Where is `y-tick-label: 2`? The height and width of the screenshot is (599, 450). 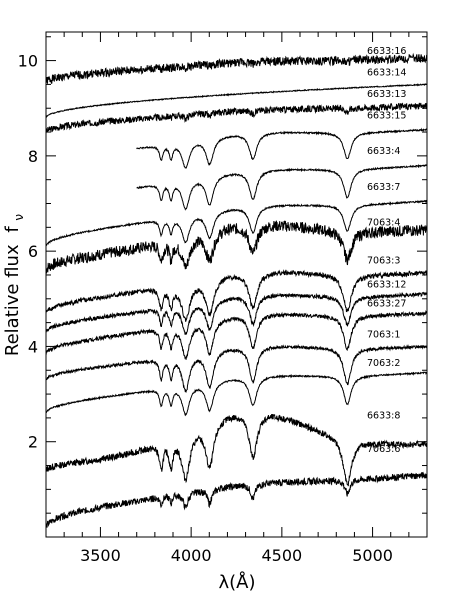 y-tick-label: 2 is located at coordinates (33, 442).